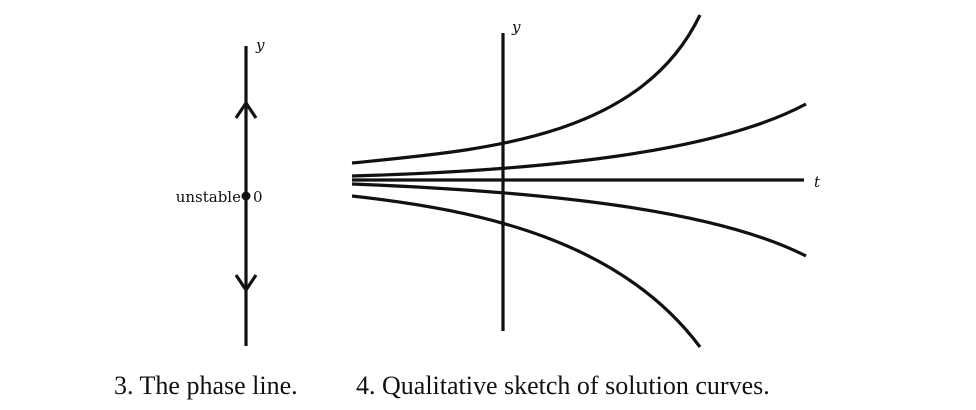 This screenshot has width=976, height=410. I want to click on phase-line: y 0 unstable, so click(220, 191).